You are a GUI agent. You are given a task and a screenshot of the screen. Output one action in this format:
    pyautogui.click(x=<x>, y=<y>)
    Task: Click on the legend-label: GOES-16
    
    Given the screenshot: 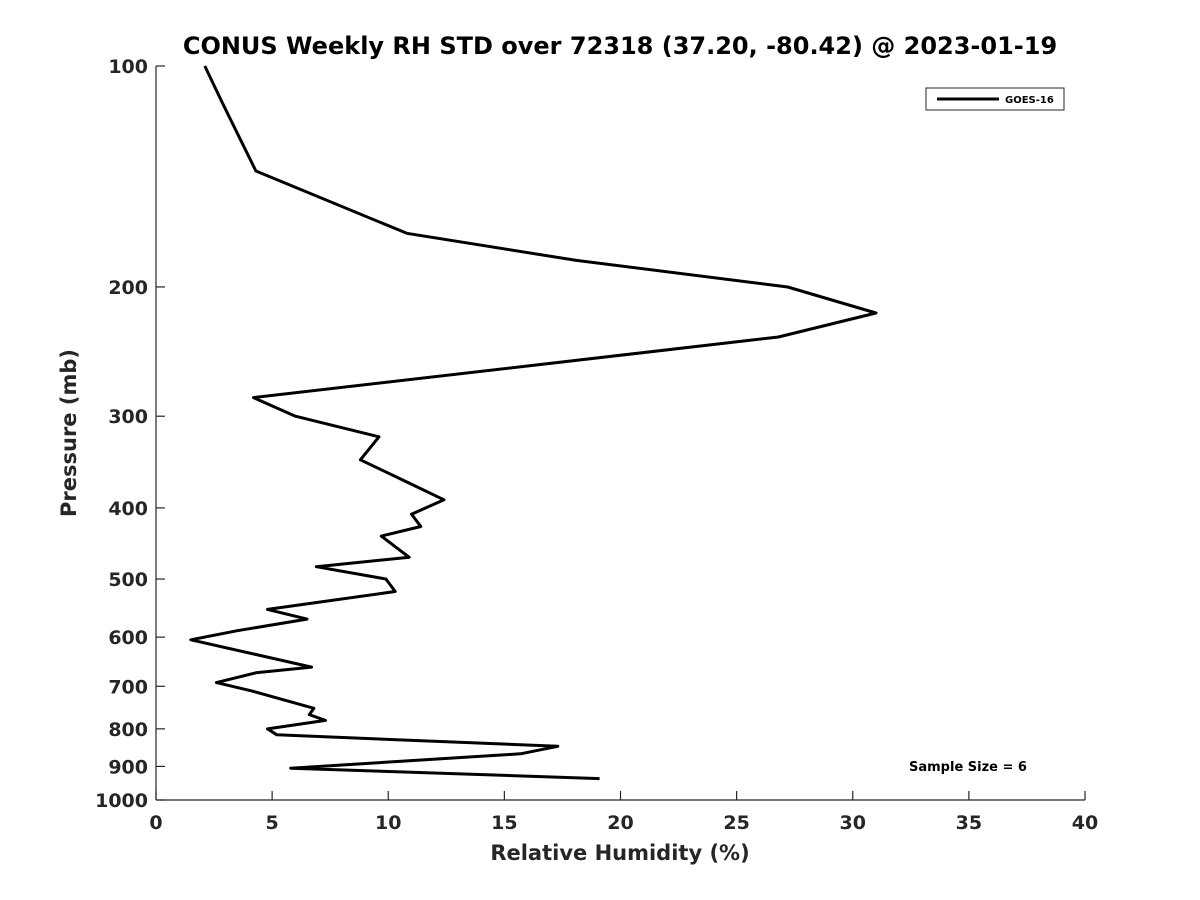 What is the action you would take?
    pyautogui.click(x=1029, y=100)
    